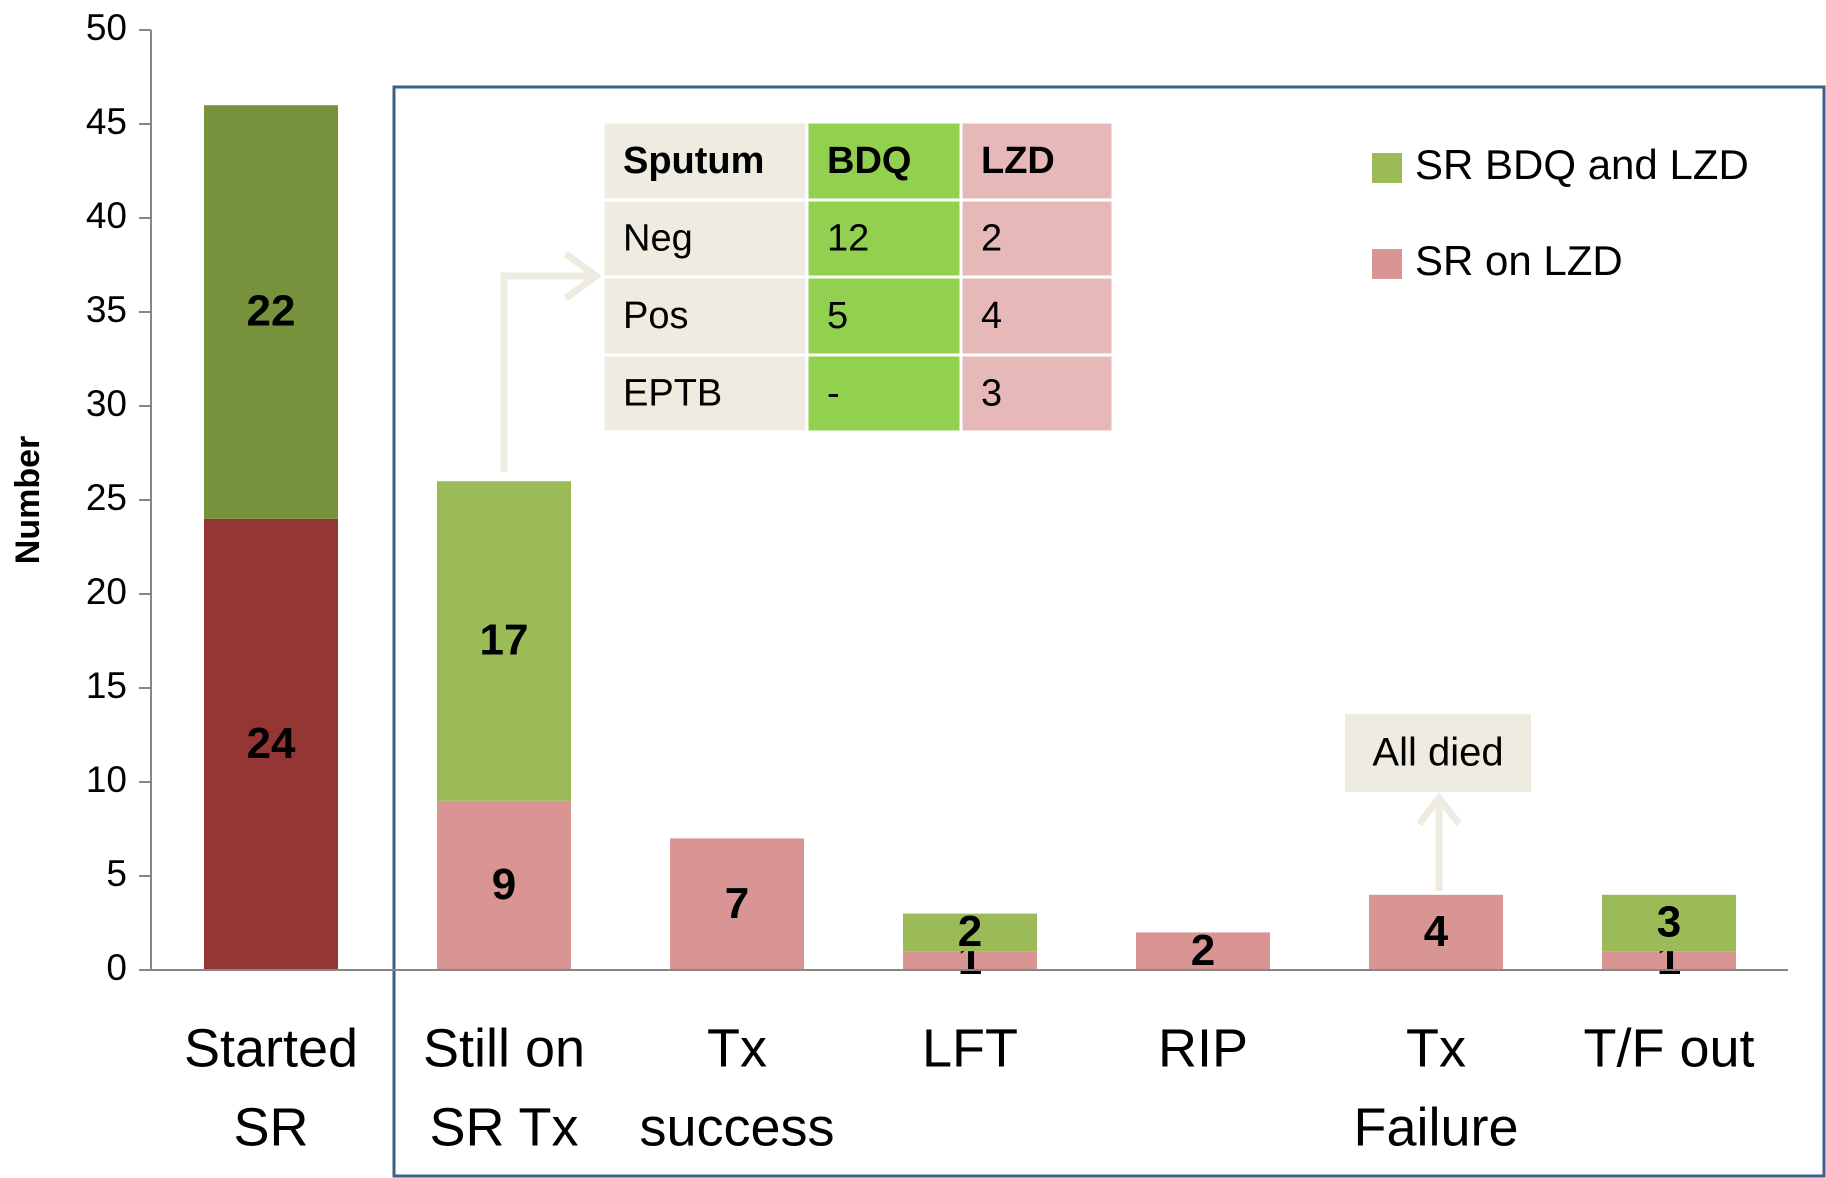  I want to click on y-tick-label: 0, so click(116, 967).